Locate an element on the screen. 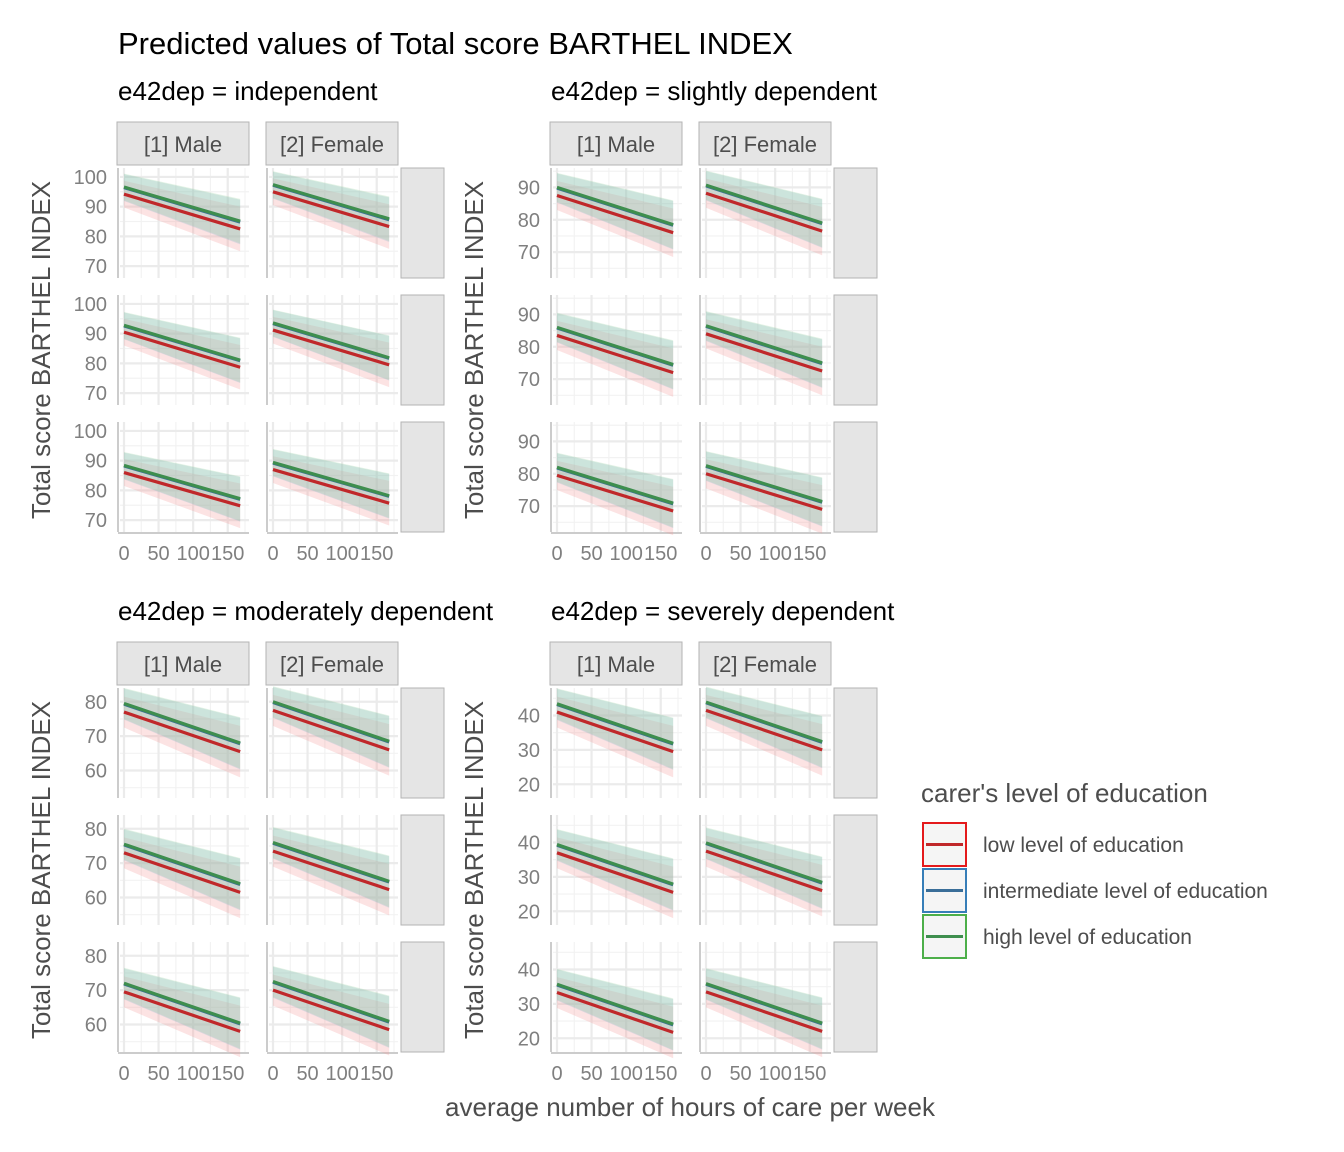  y-tick-label: 90 is located at coordinates (96, 335).